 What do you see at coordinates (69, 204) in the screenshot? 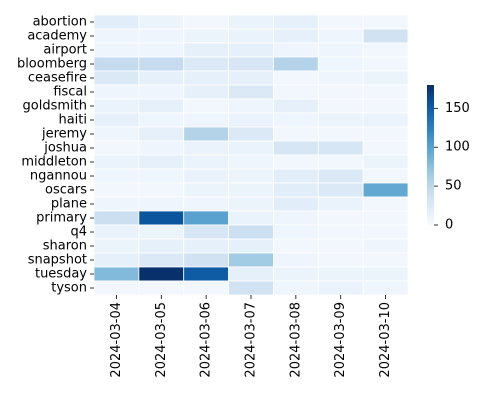
I see `y-tick-label: plane` at bounding box center [69, 204].